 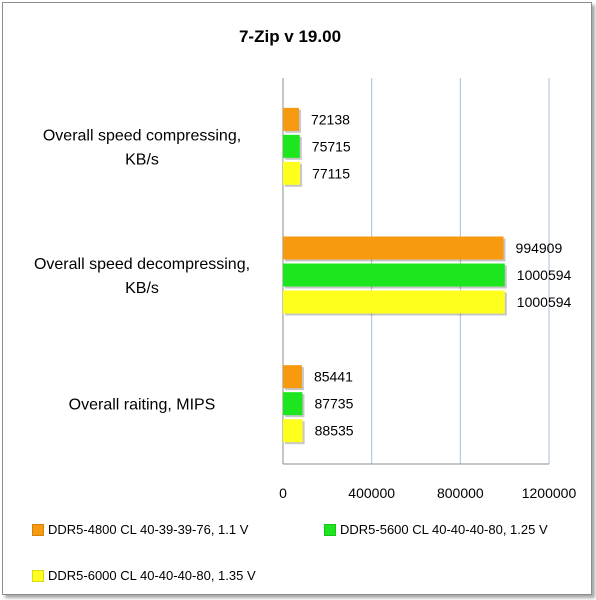 What do you see at coordinates (142, 135) in the screenshot?
I see `category-label-line: Overall speed compressing,` at bounding box center [142, 135].